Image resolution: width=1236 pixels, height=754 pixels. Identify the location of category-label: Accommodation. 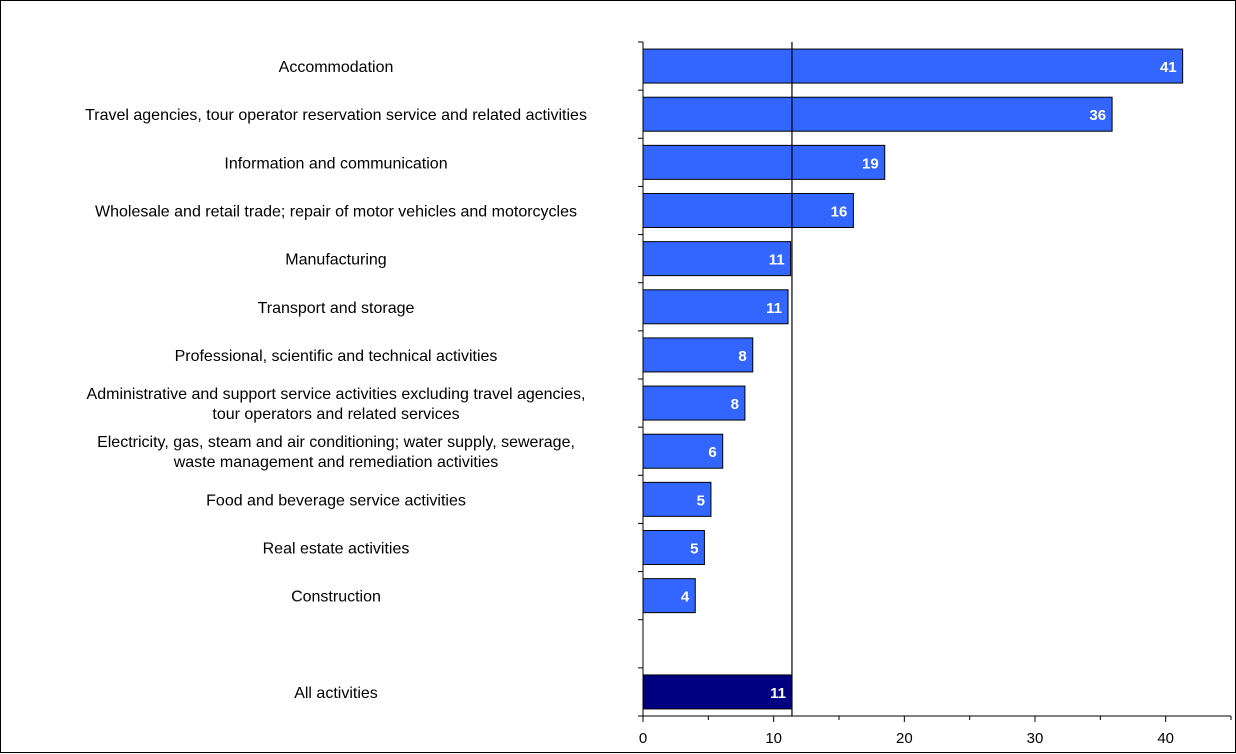
(336, 67).